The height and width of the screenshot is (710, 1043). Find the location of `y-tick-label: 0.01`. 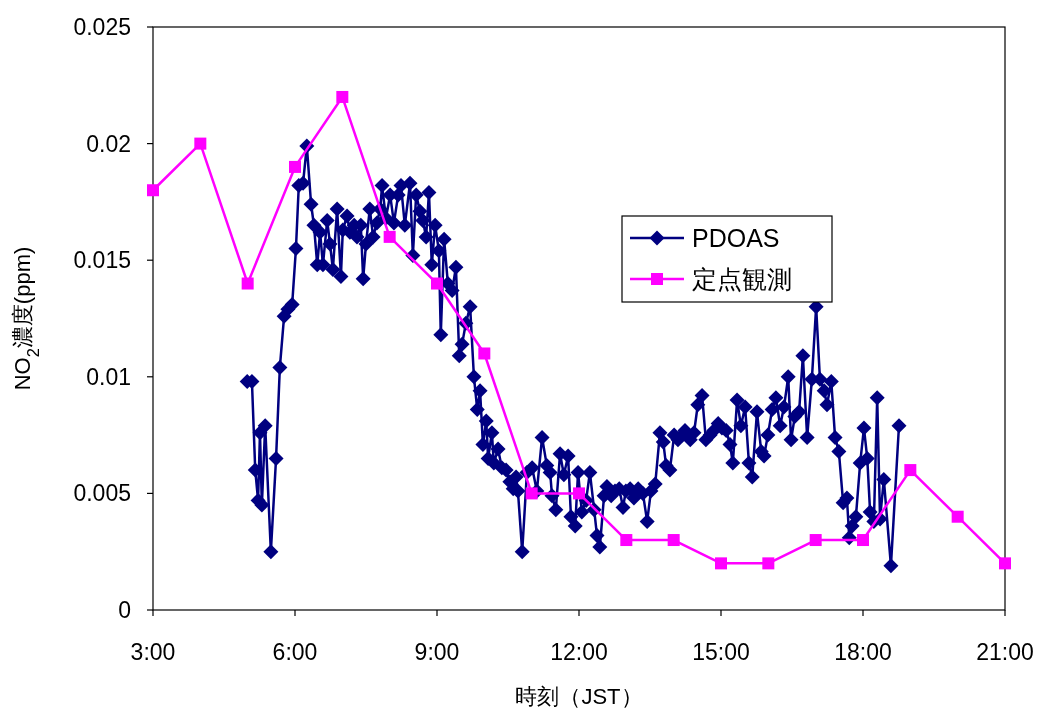

y-tick-label: 0.01 is located at coordinates (108, 376).